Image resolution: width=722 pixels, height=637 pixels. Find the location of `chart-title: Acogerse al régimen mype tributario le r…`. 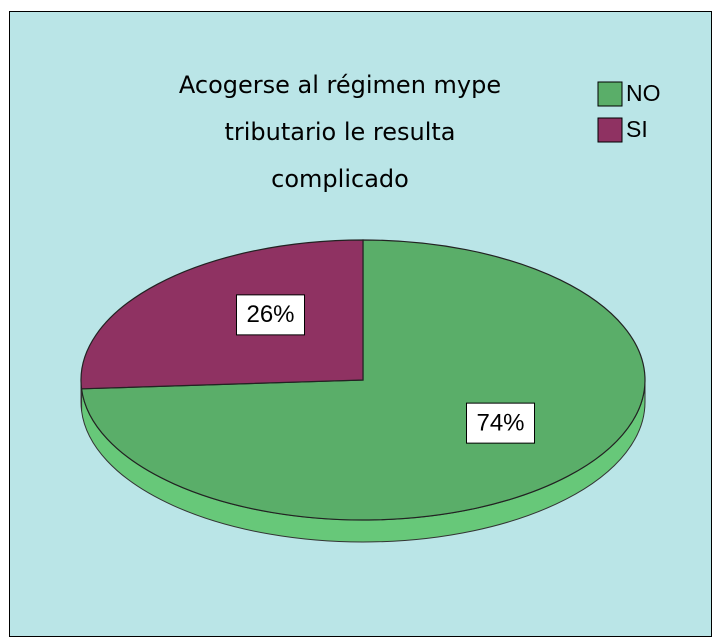

chart-title: Acogerse al régimen mype tributario le r… is located at coordinates (340, 132).